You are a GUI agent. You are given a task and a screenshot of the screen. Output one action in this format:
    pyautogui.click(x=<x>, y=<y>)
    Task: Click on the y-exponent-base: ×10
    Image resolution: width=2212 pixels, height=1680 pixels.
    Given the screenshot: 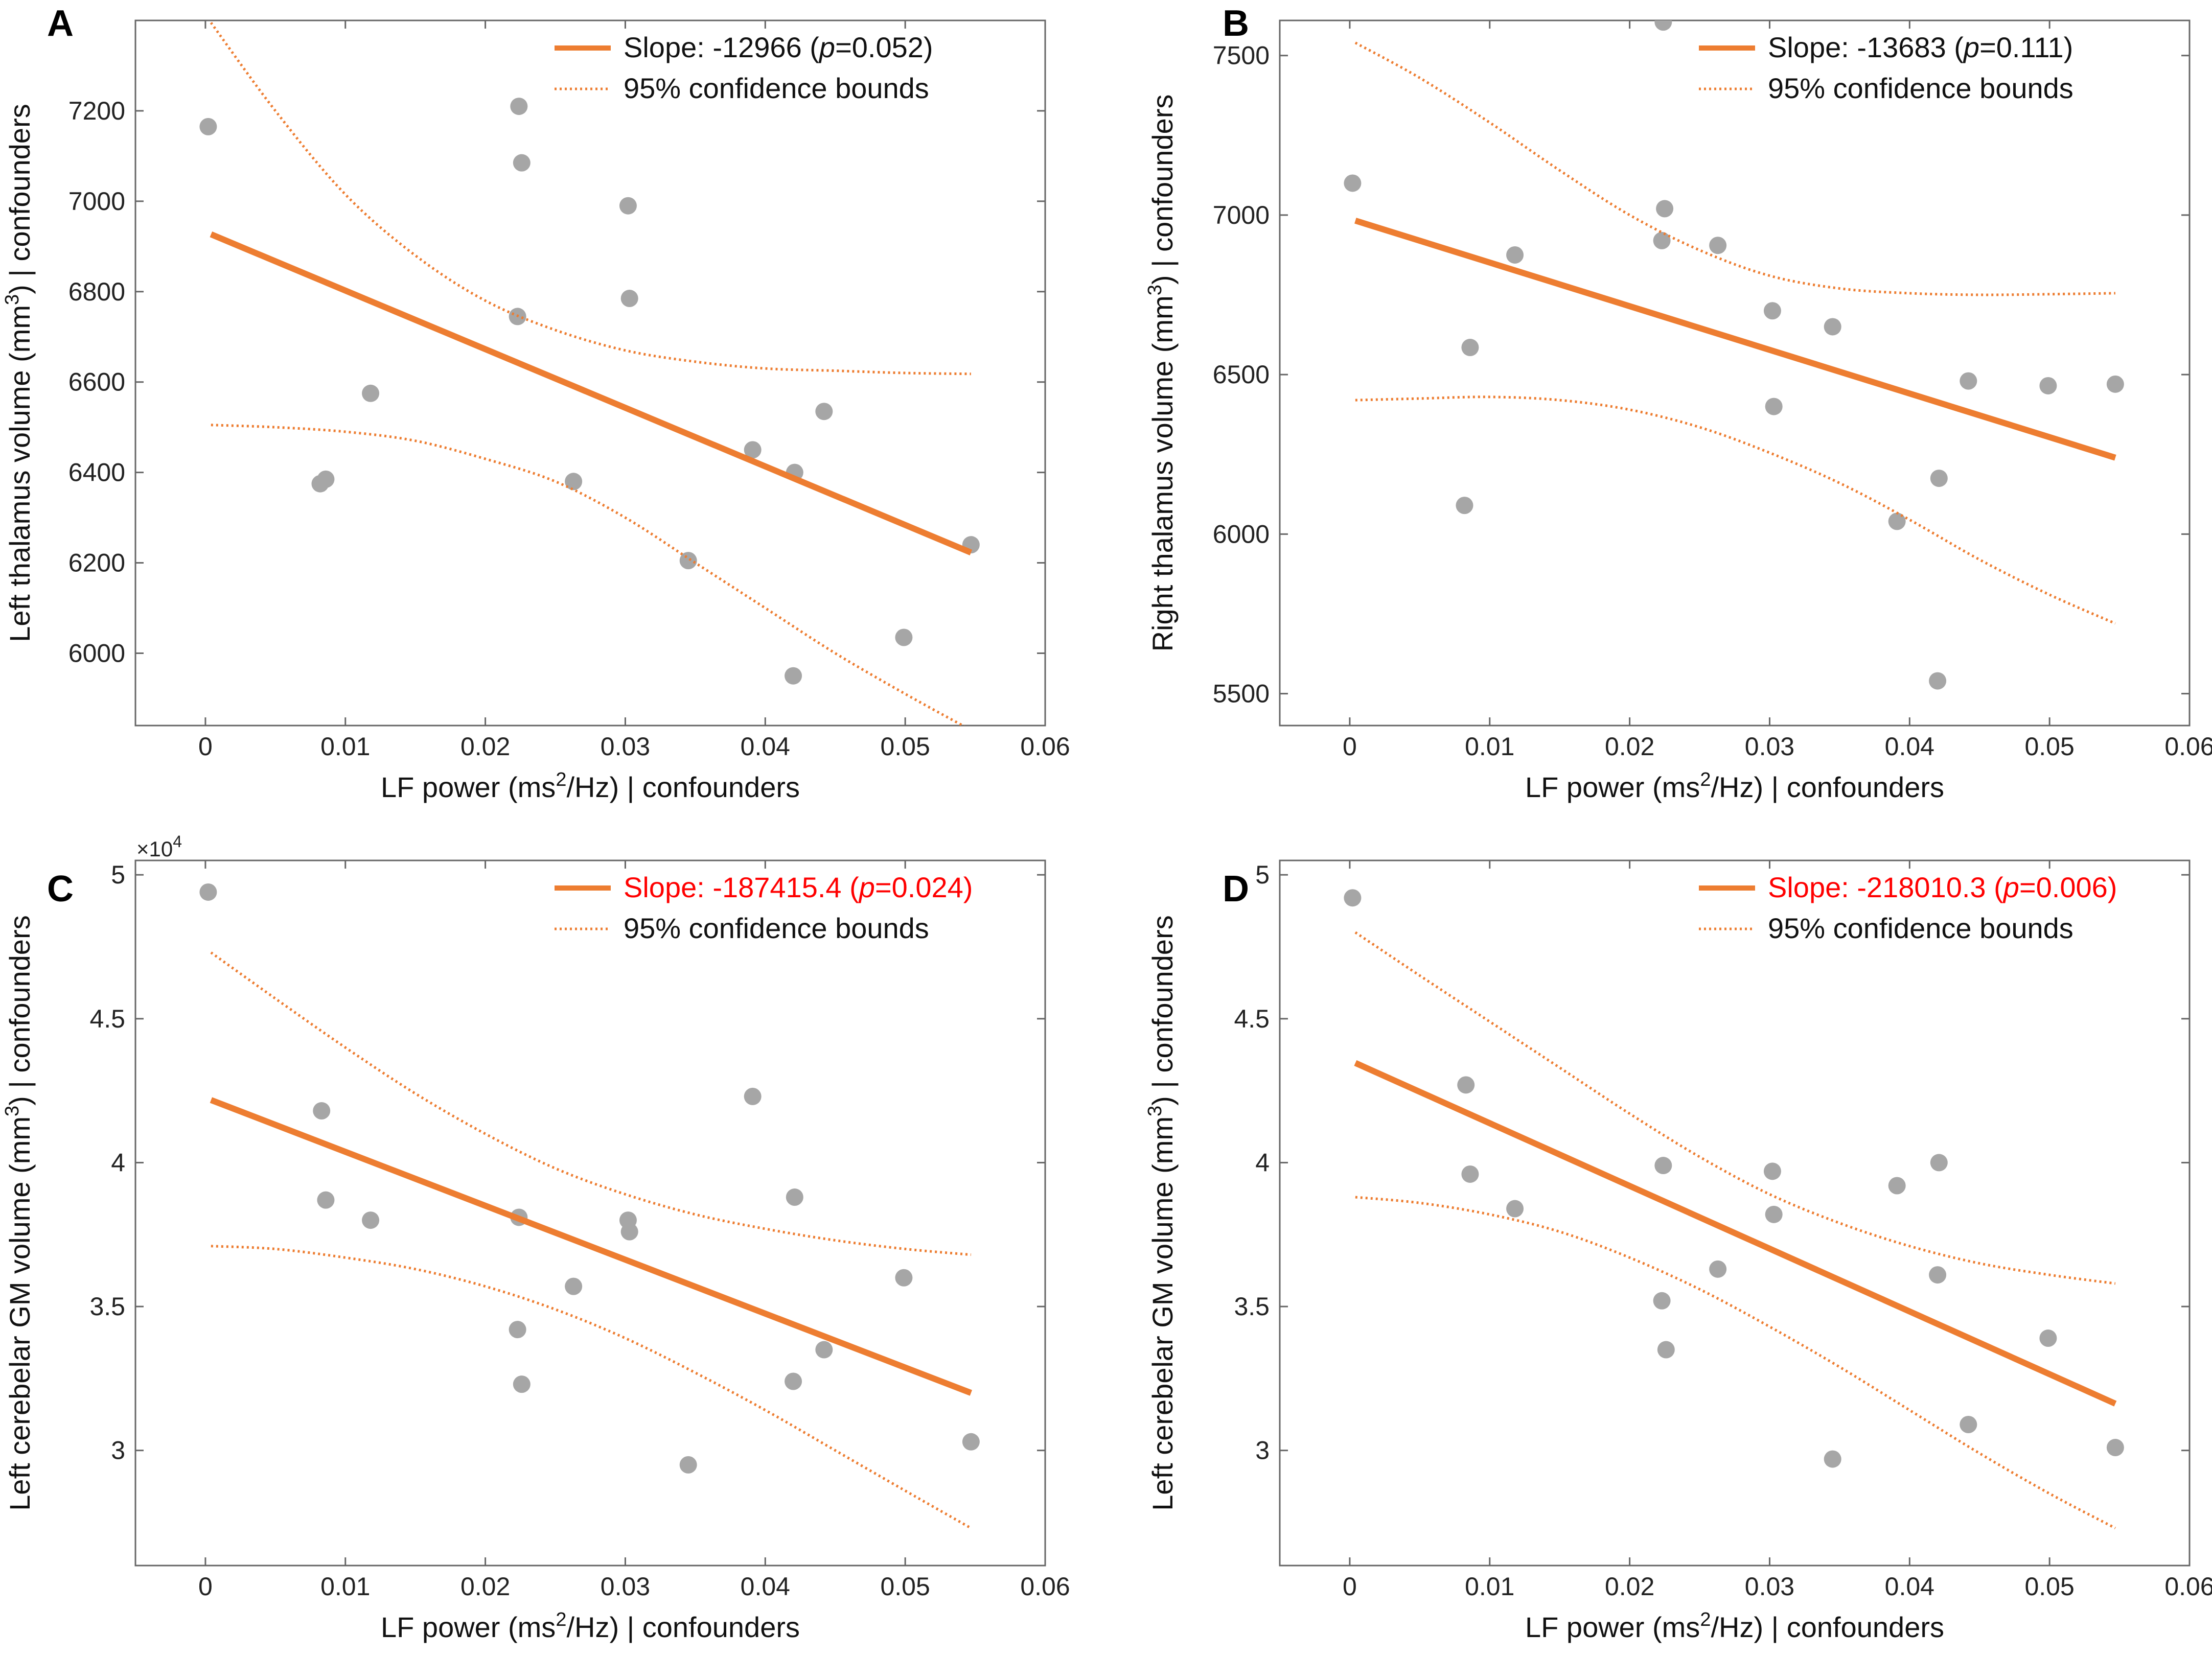 What is the action you would take?
    pyautogui.click(x=154, y=849)
    